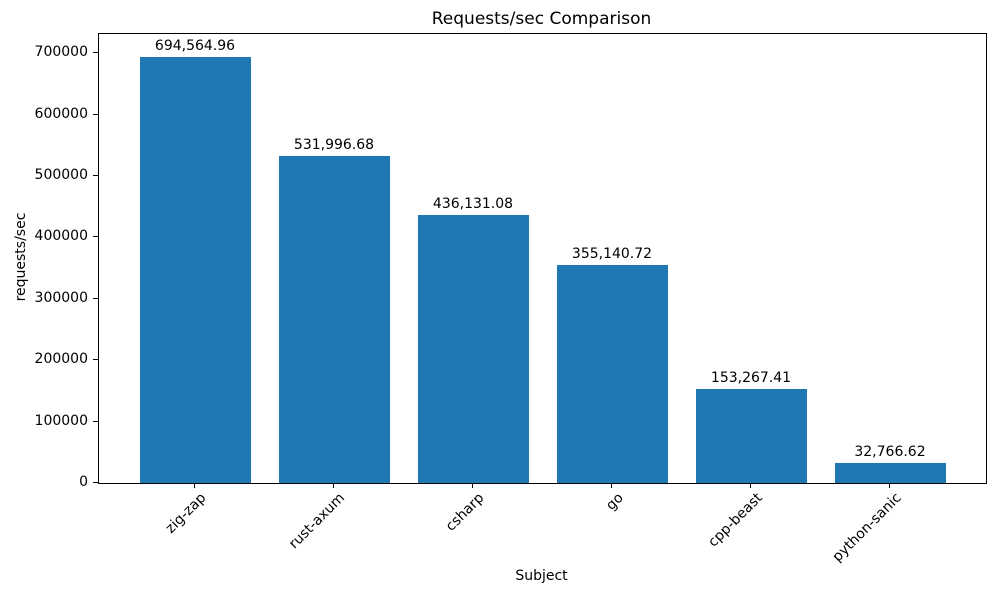 The height and width of the screenshot is (600, 1000). I want to click on y-tick-label: 700000, so click(61, 52).